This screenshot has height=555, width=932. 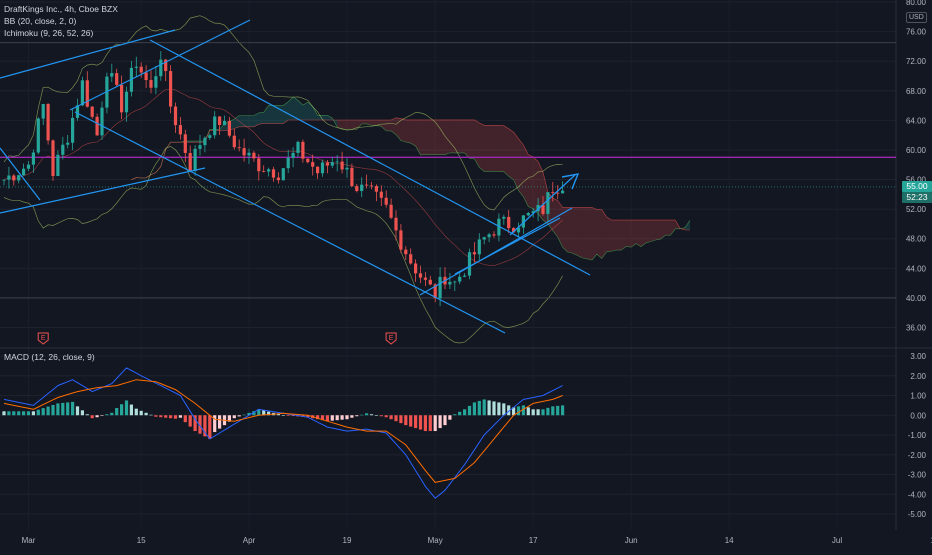 I want to click on time-axis-label: Apr, so click(x=249, y=540).